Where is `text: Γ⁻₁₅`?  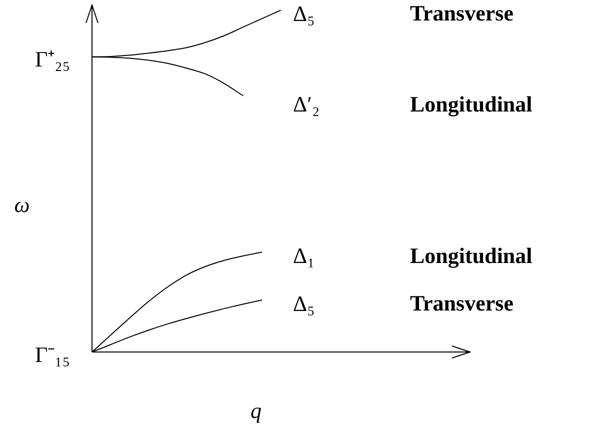 text: Γ⁻₁₅ is located at coordinates (52, 354).